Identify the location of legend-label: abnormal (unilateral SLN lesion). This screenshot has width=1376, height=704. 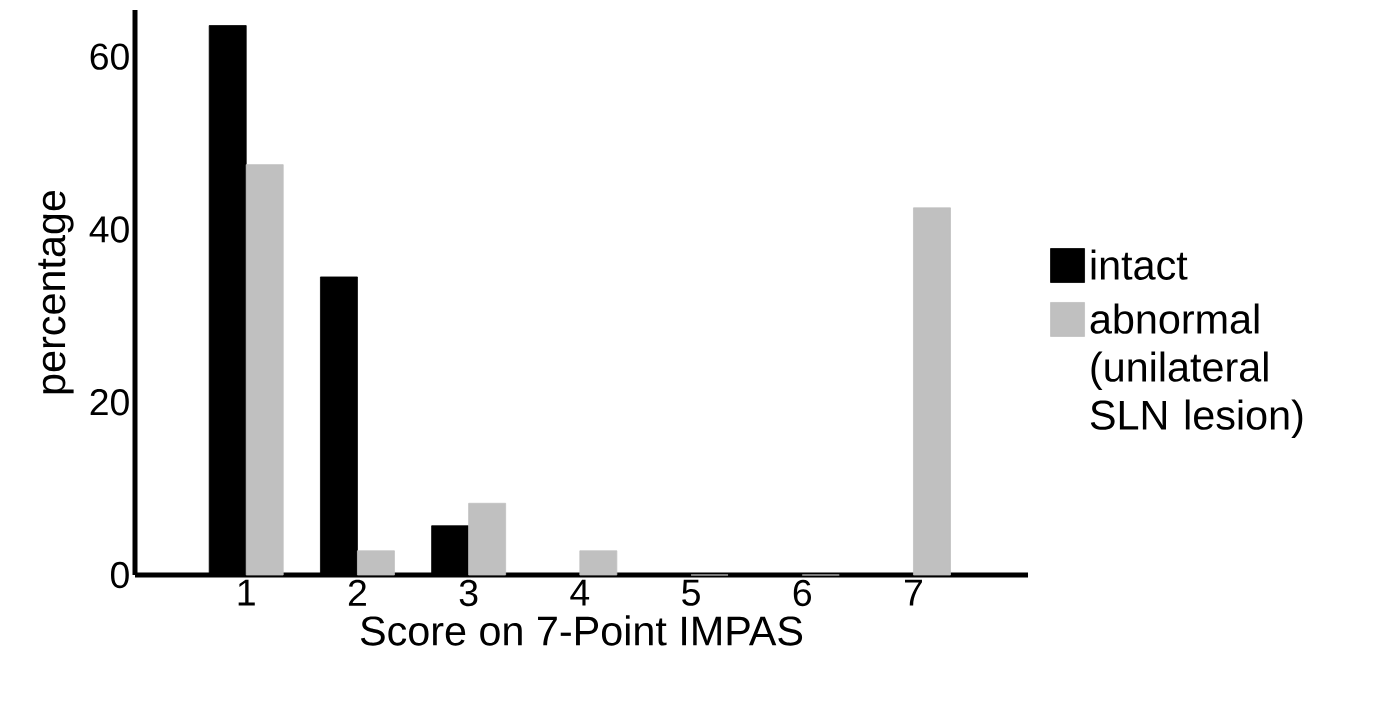
(1196, 370).